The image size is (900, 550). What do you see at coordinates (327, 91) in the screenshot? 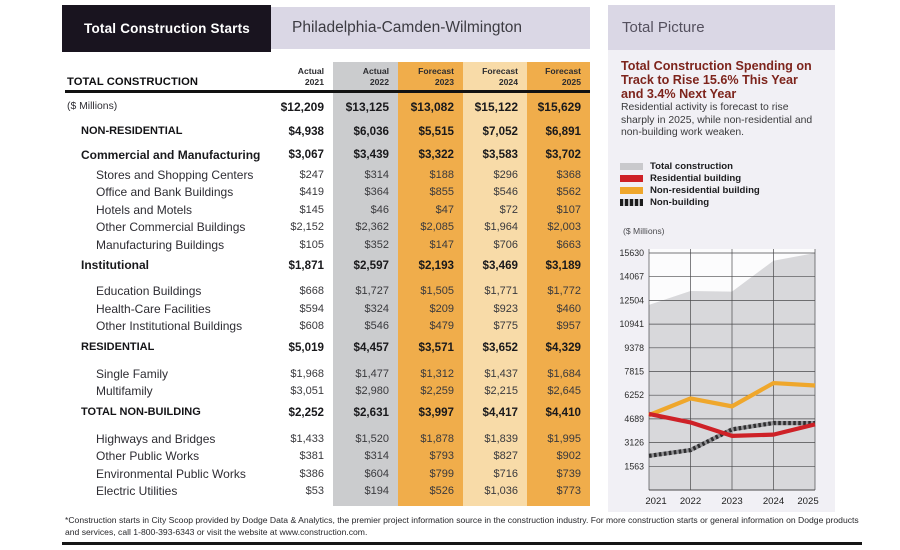
I see `header-rule` at bounding box center [327, 91].